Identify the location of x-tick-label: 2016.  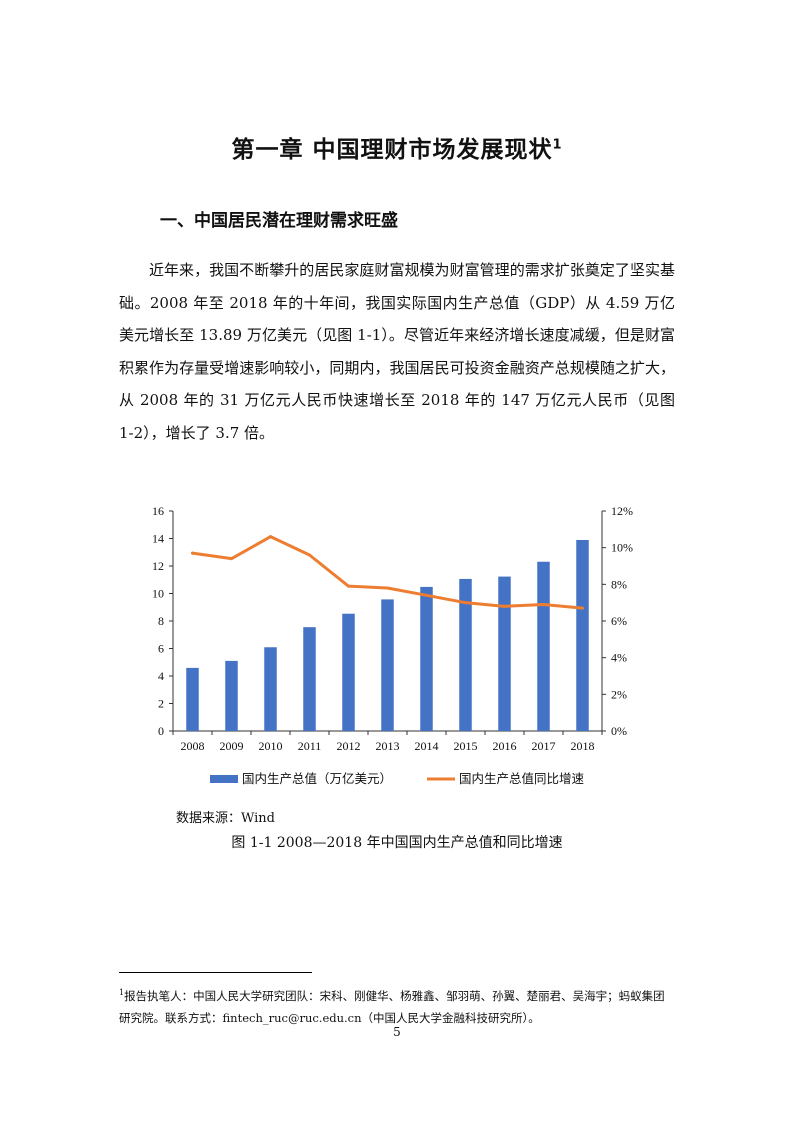
(505, 746).